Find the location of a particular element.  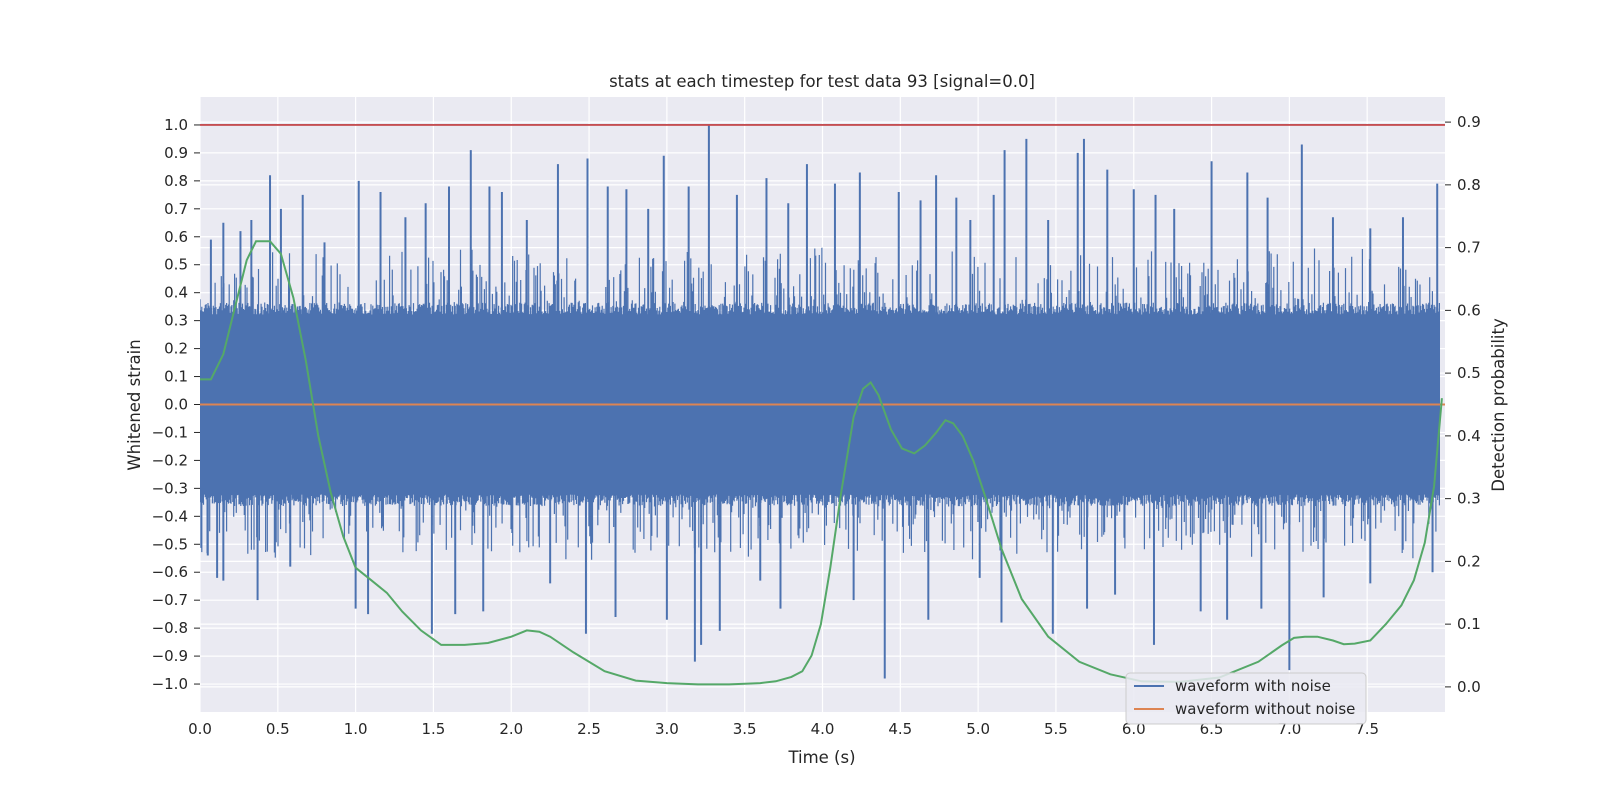

y-tick-label: 0.4 is located at coordinates (176, 293).